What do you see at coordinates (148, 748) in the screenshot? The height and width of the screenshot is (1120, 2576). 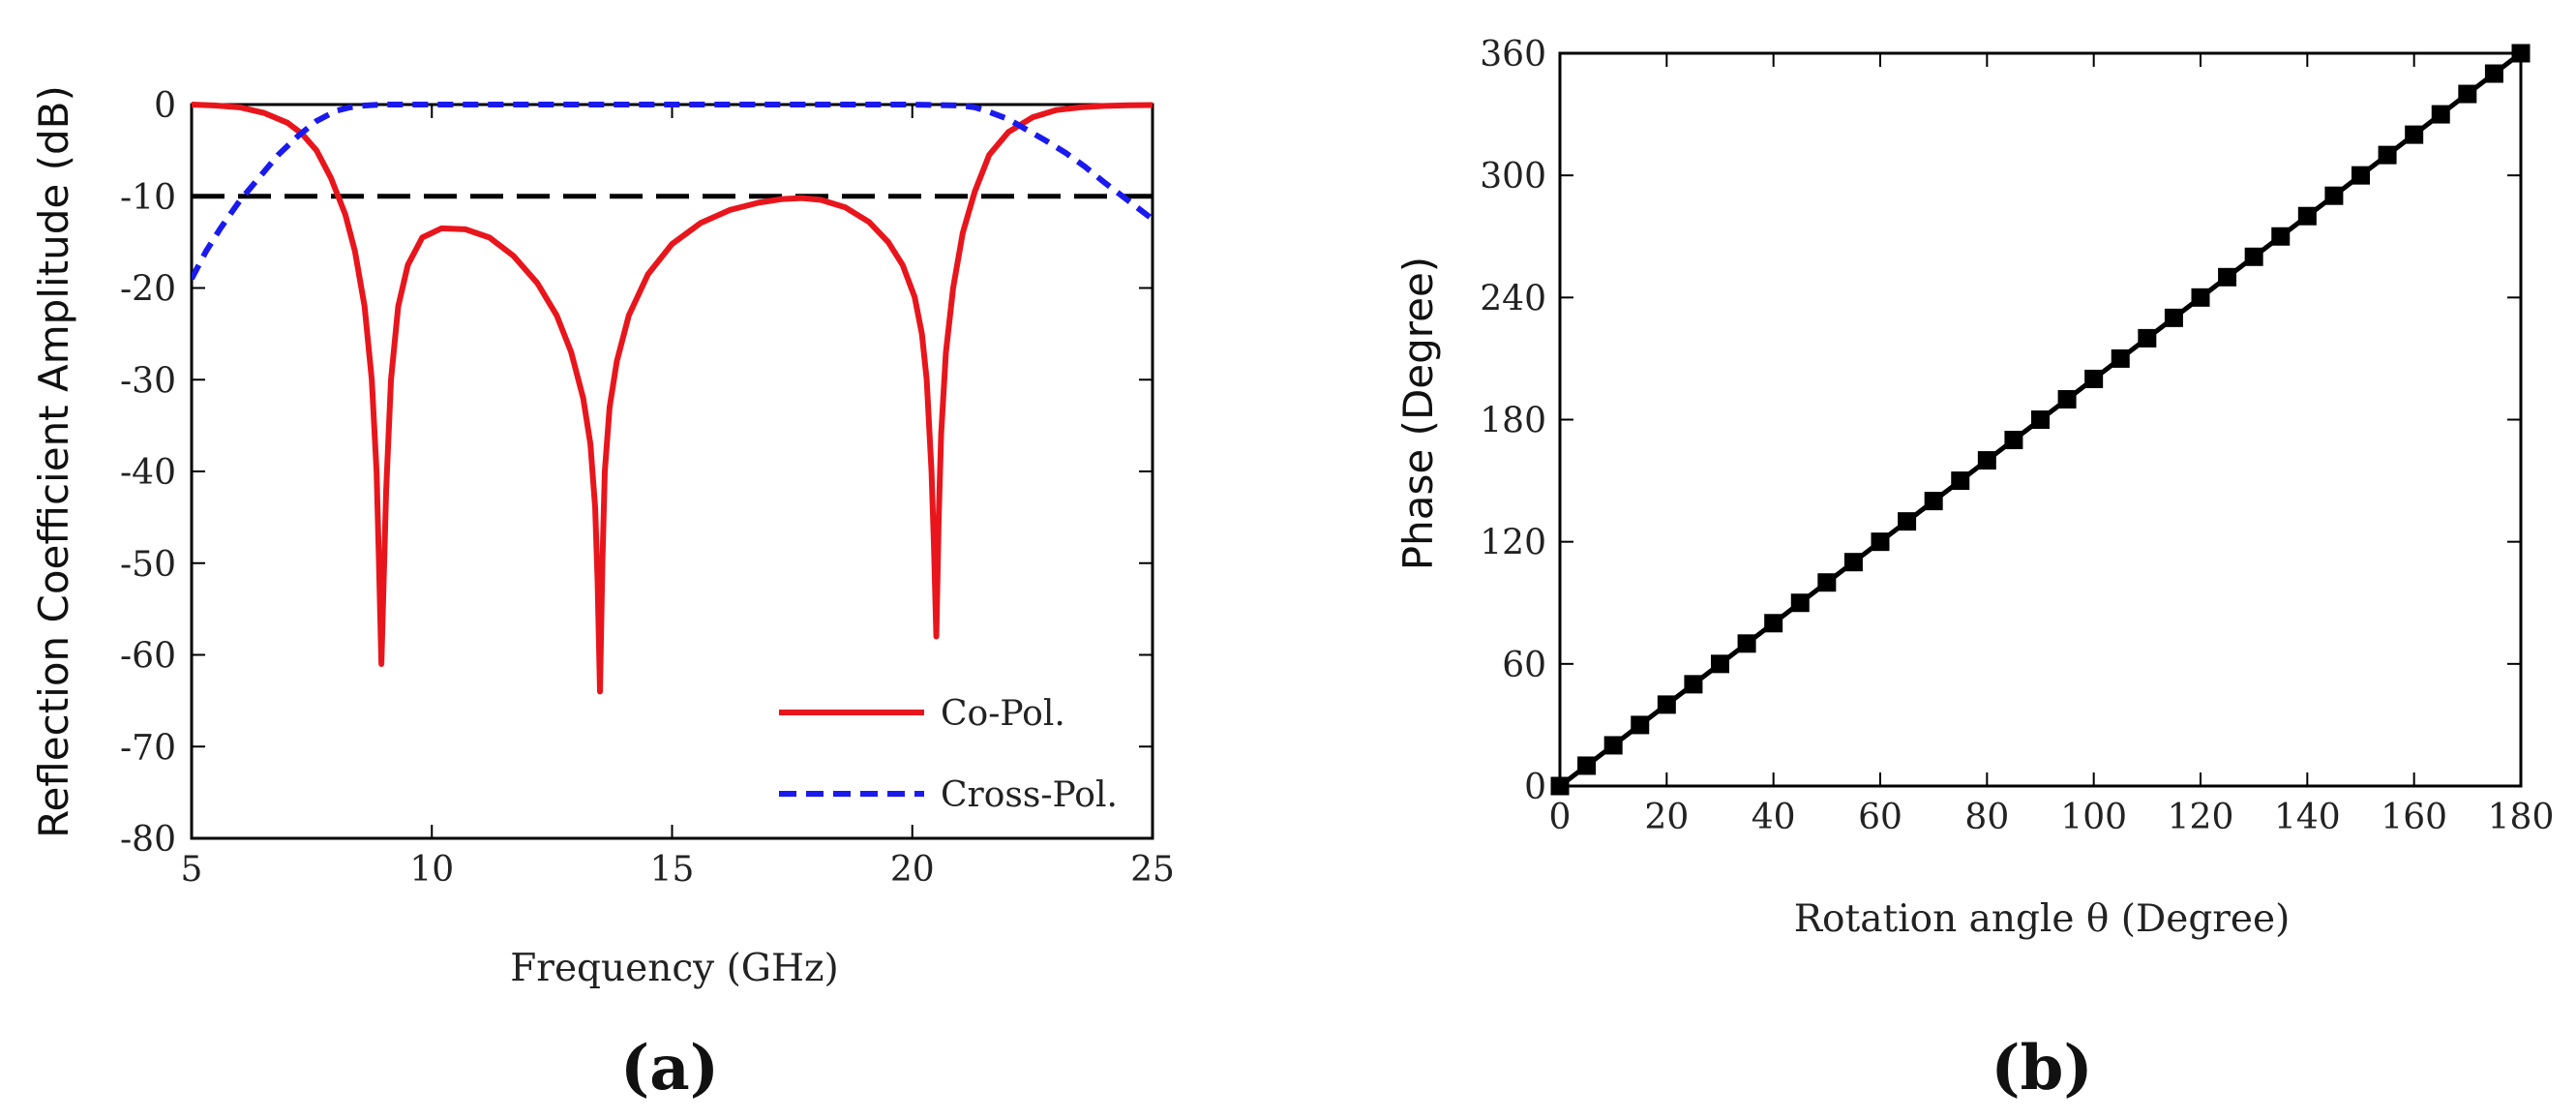 I see `panel-a-y-tick-label: -70` at bounding box center [148, 748].